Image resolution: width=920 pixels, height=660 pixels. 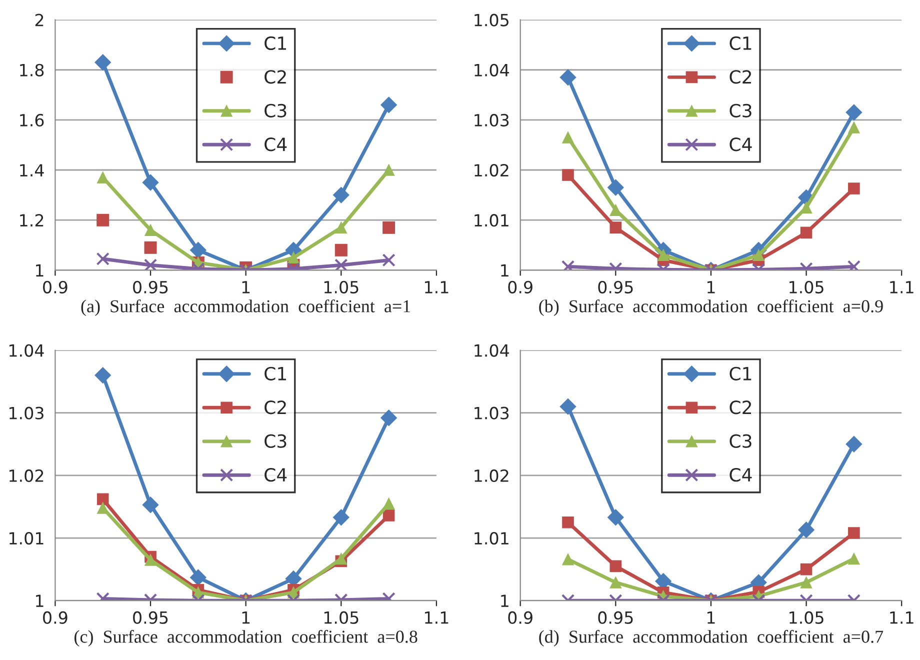 I want to click on x-axis-title: (a) Surface accommodation coefficient a=1, so click(x=245, y=307).